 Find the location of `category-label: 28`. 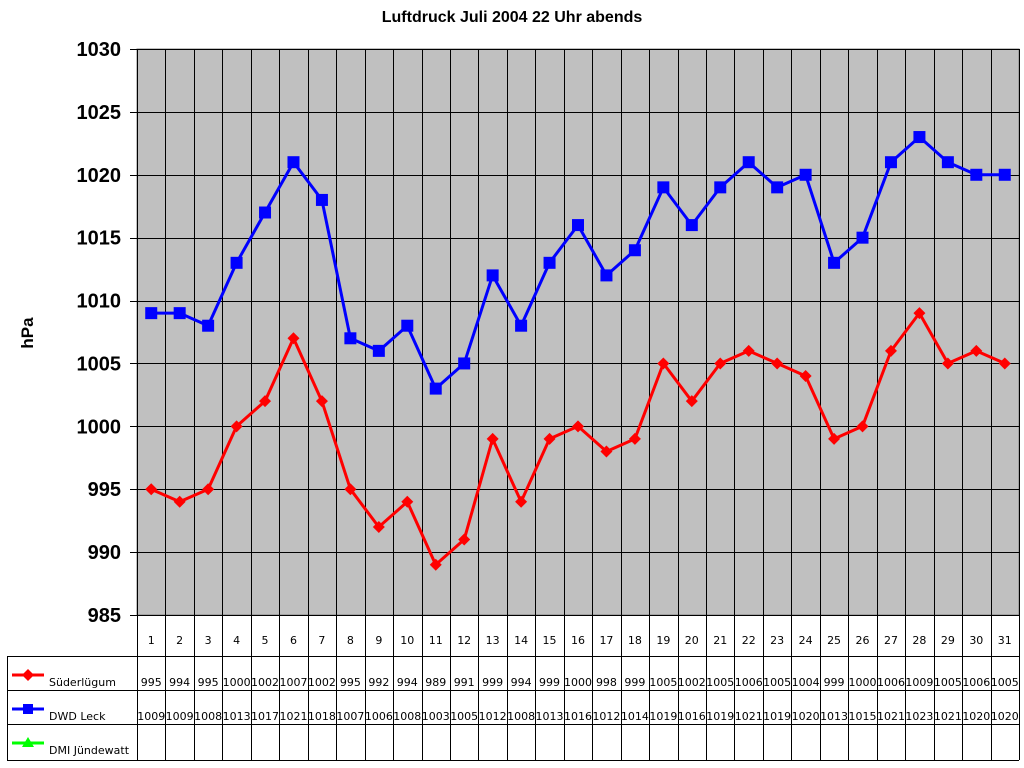

category-label: 28 is located at coordinates (919, 640).